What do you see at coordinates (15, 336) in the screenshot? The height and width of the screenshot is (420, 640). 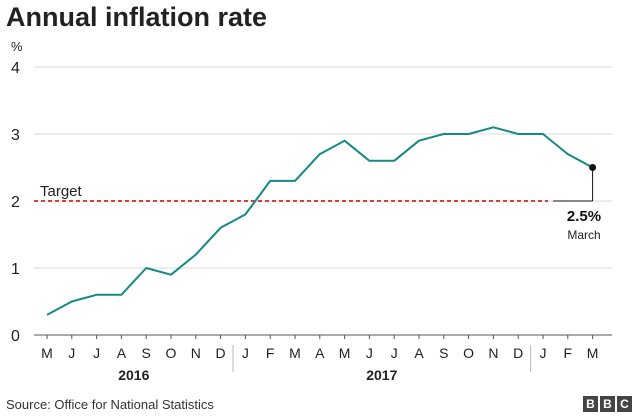 I see `y-tick-label: 0` at bounding box center [15, 336].